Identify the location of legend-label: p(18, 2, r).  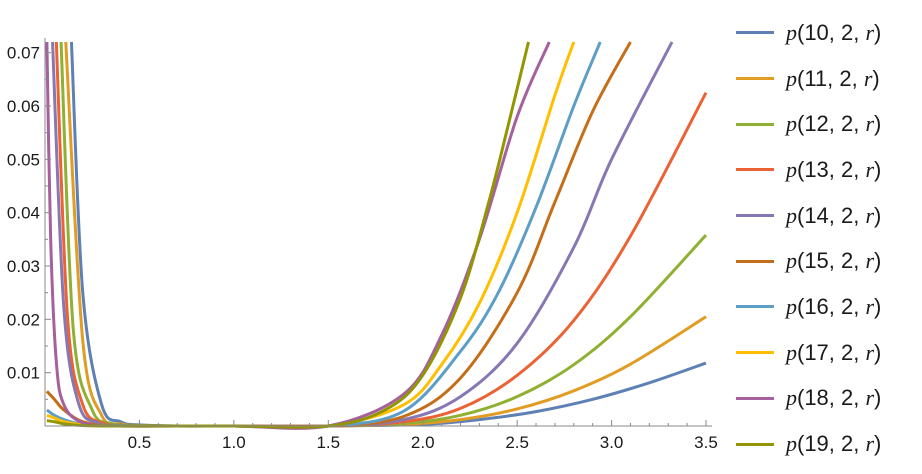
(834, 398).